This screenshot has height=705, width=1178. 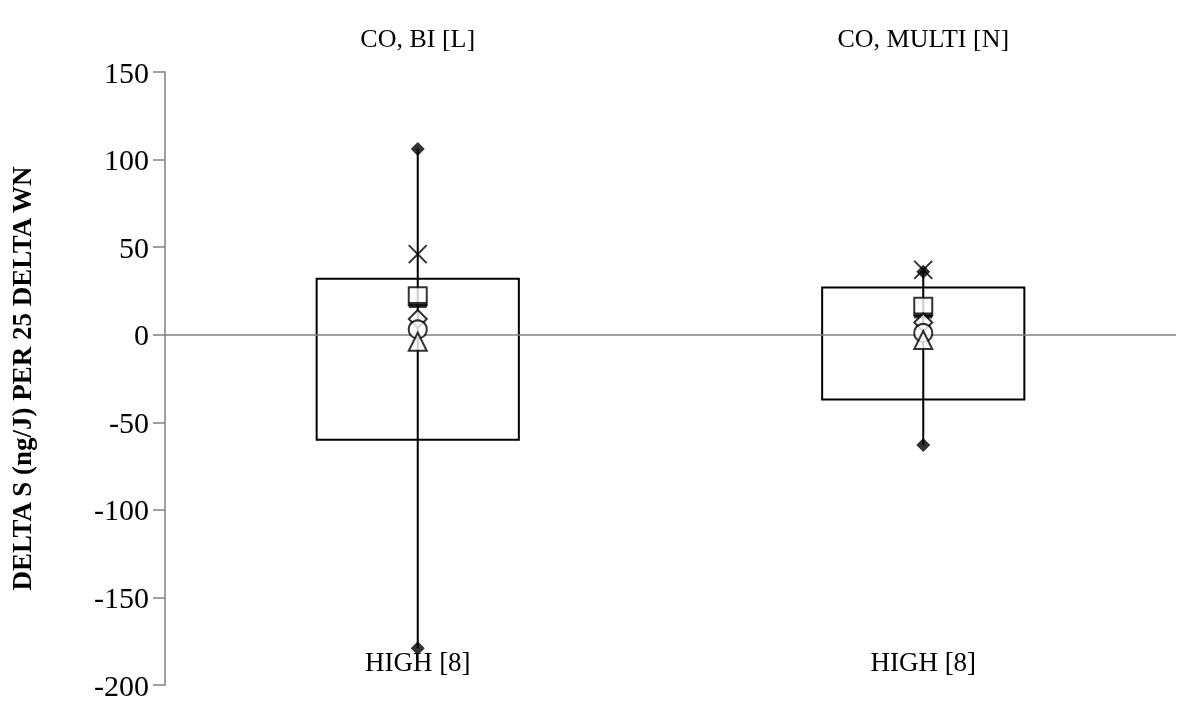 I want to click on y-tick-label: 0, so click(x=141, y=335).